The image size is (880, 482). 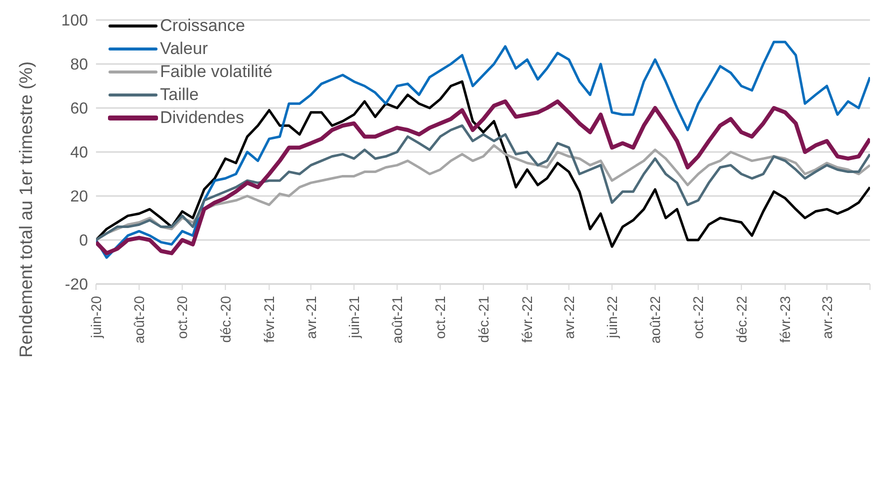 What do you see at coordinates (225, 319) in the screenshot?
I see `x-tick-label: déc.-20` at bounding box center [225, 319].